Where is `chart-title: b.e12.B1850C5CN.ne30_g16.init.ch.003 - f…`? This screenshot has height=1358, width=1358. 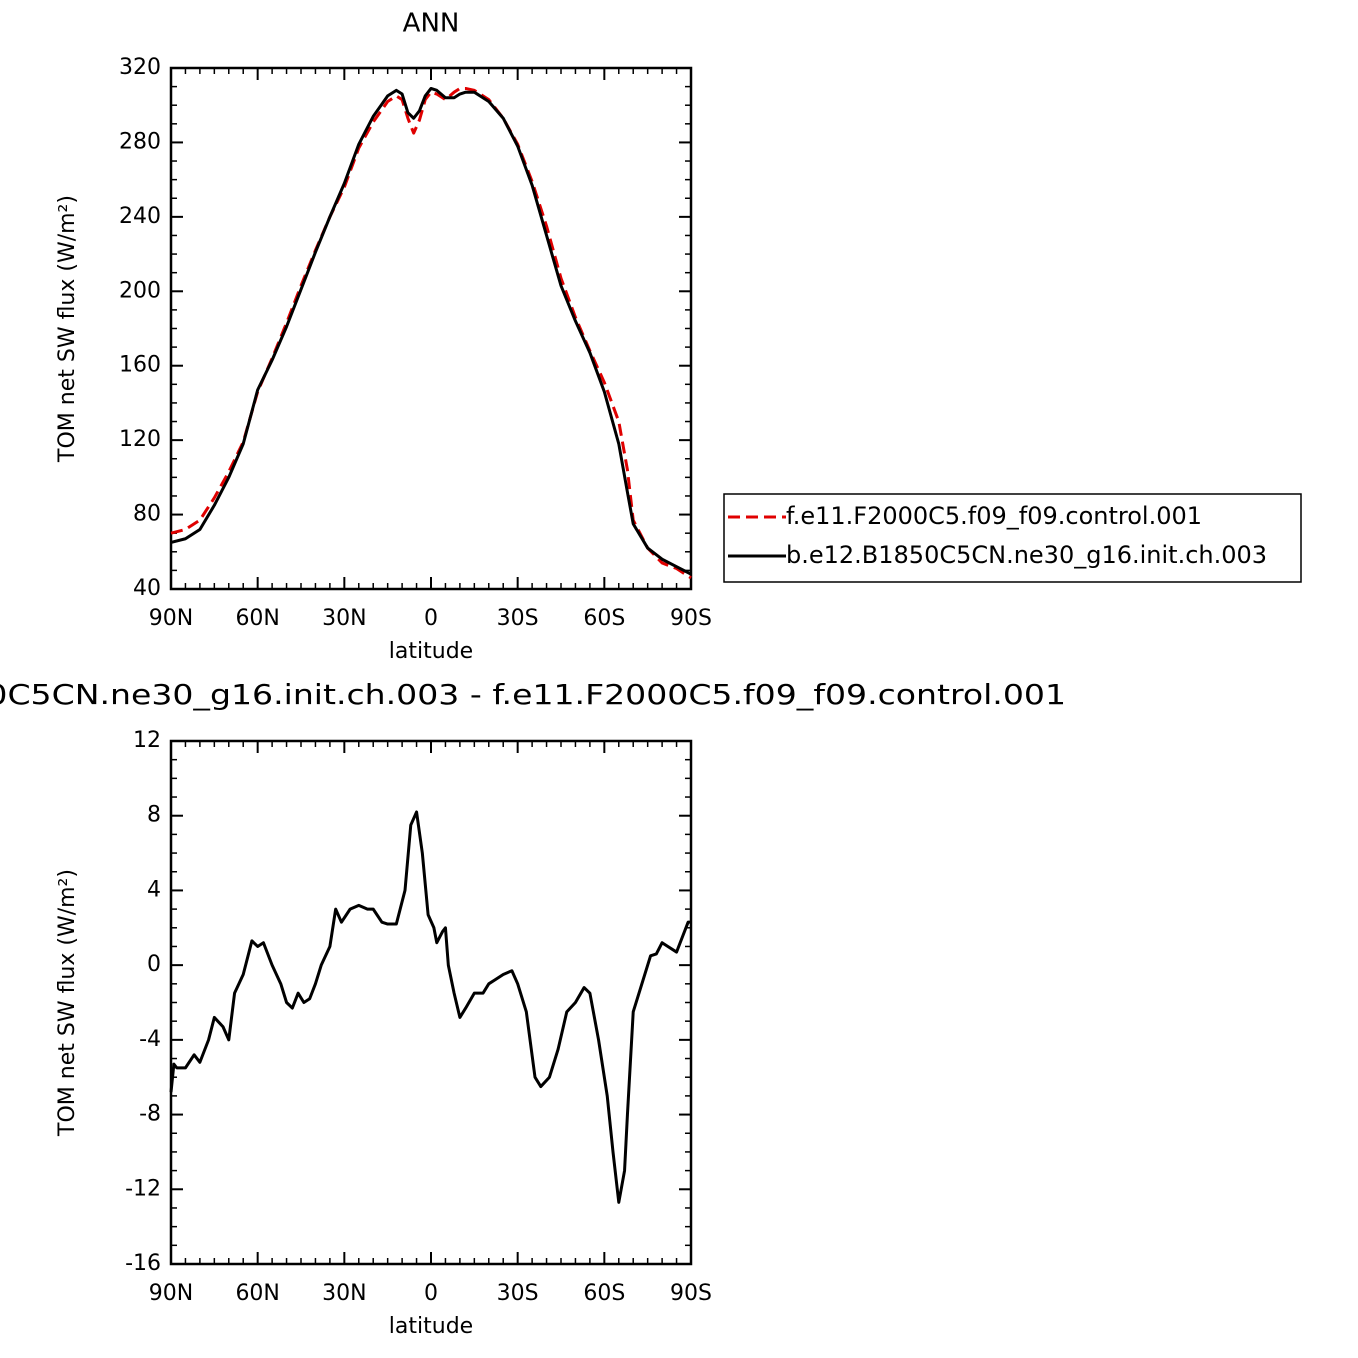 chart-title: b.e12.B1850C5CN.ne30_g16.init.ch.003 - f… is located at coordinates (533, 694).